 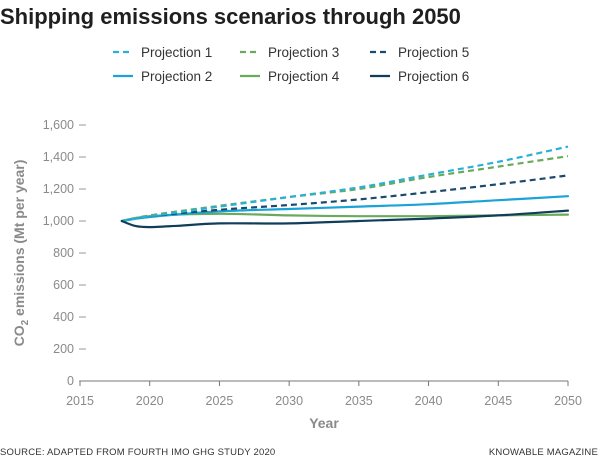 I want to click on legend-label-projection-3: Projection 3, so click(x=303, y=52).